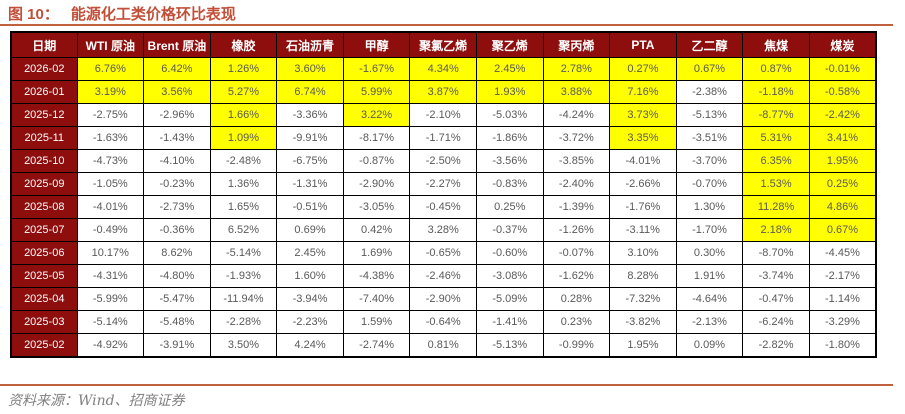 This screenshot has width=905, height=414. What do you see at coordinates (709, 161) in the screenshot?
I see `value-cell: -3.70%` at bounding box center [709, 161].